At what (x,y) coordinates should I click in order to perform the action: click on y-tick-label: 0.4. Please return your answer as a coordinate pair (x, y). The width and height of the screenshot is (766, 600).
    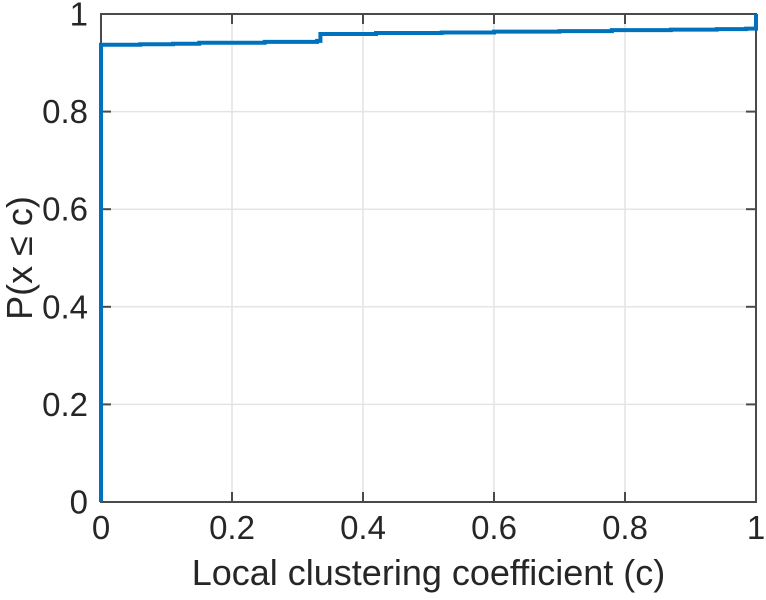
    Looking at the image, I should click on (65, 306).